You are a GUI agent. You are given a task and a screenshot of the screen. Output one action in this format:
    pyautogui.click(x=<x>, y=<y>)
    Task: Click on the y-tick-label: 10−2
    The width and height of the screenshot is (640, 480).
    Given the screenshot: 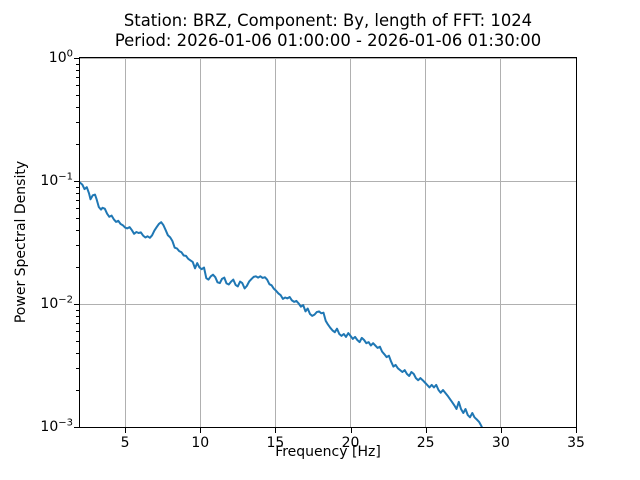 What is the action you would take?
    pyautogui.click(x=51, y=304)
    